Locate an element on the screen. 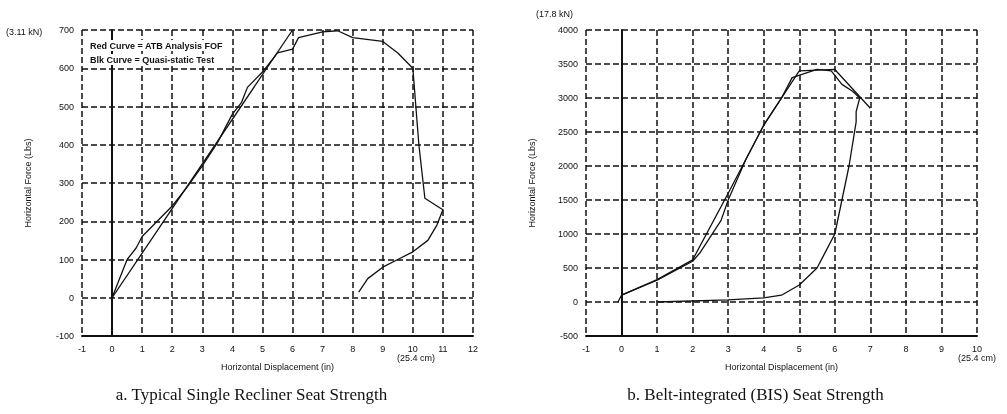 The image size is (1007, 414). y-tick-label: 3500 is located at coordinates (567, 64).